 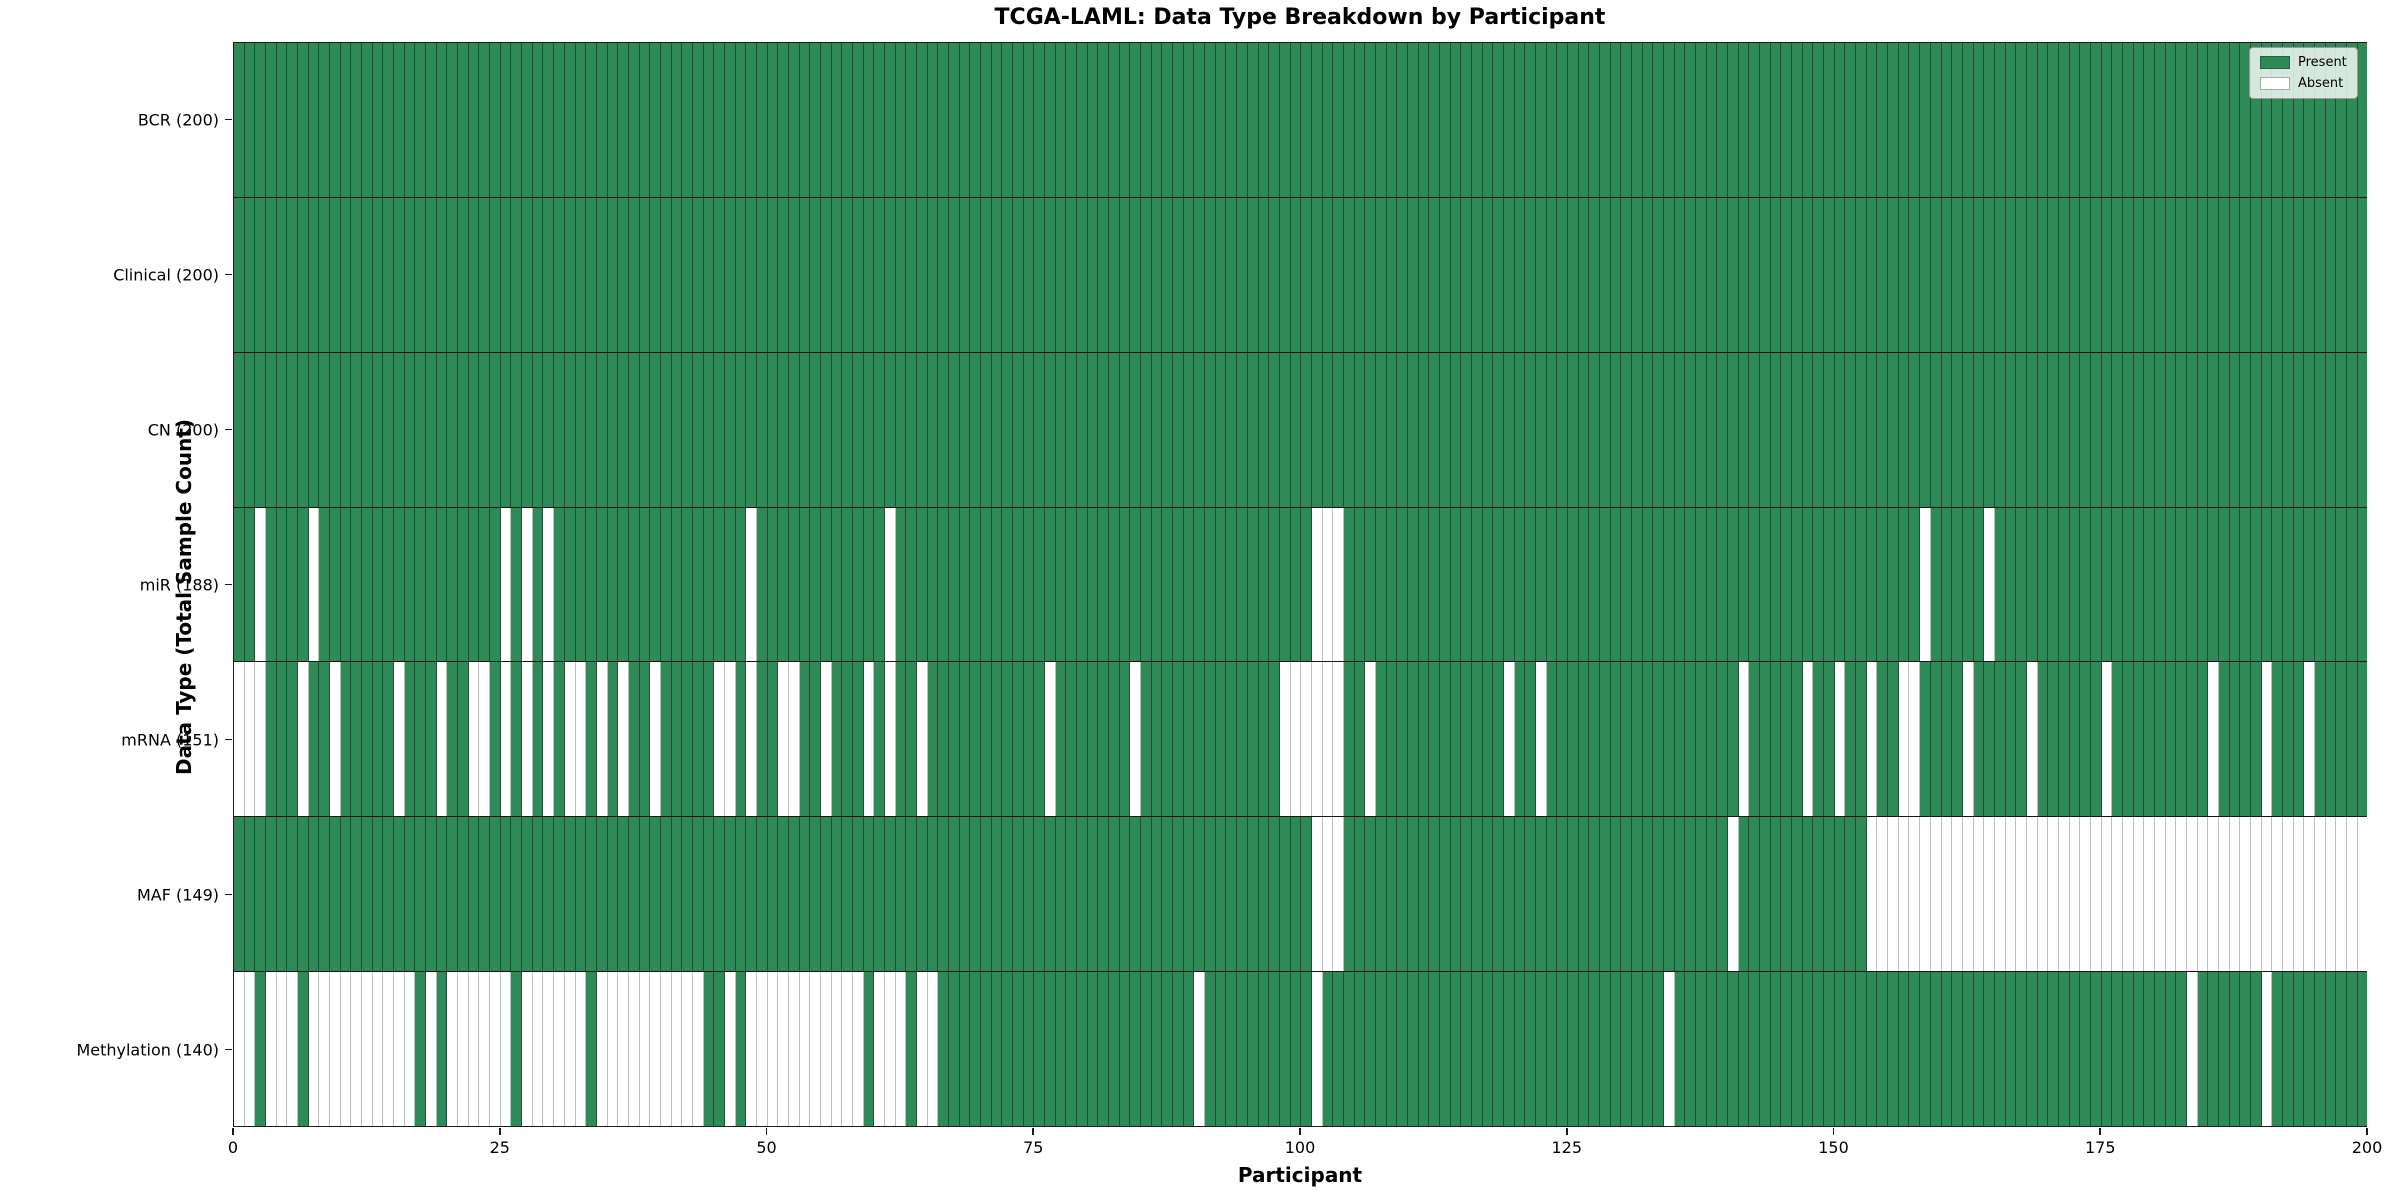 I want to click on x-axis-title: Participant, so click(x=1300, y=1175).